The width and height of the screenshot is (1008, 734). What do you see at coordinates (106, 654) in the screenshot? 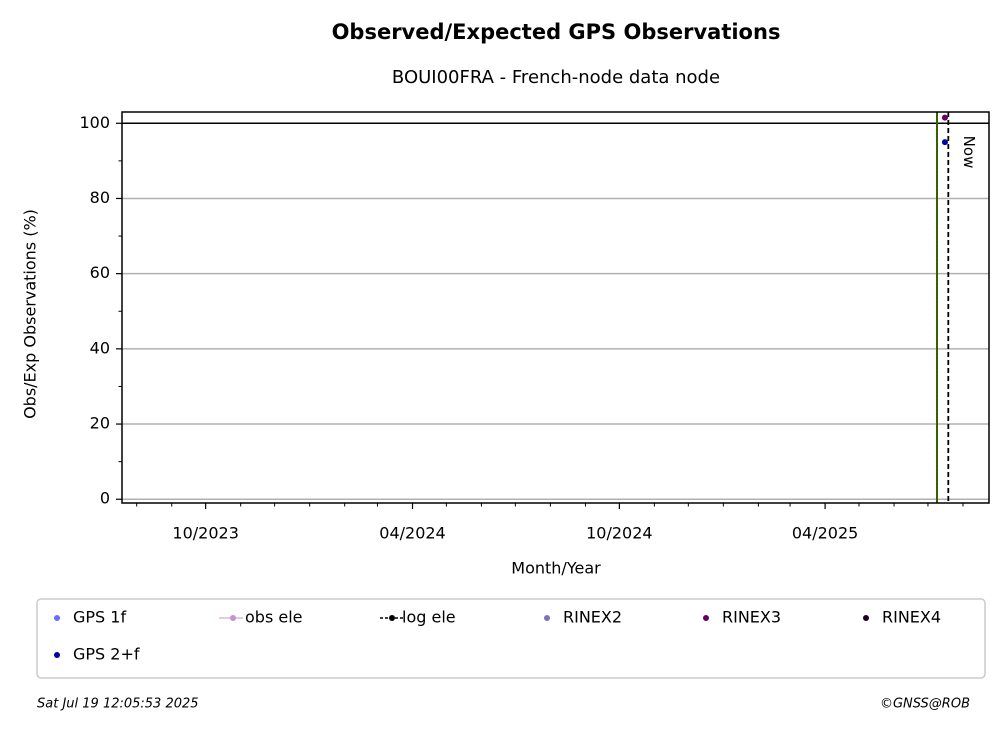
I see `legend-label: GPS 2+f` at bounding box center [106, 654].